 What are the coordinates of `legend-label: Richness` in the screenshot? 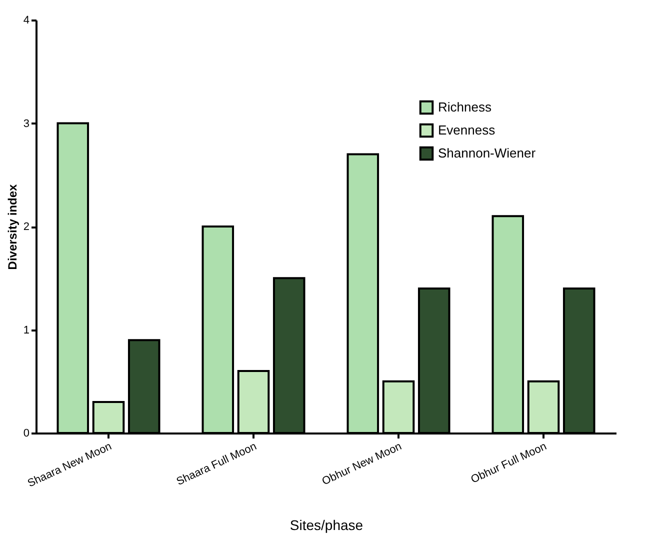 It's located at (465, 107).